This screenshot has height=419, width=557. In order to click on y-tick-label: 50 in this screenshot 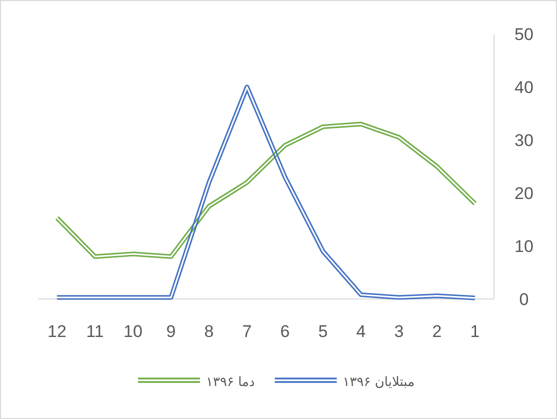, I will do `click(524, 34)`.